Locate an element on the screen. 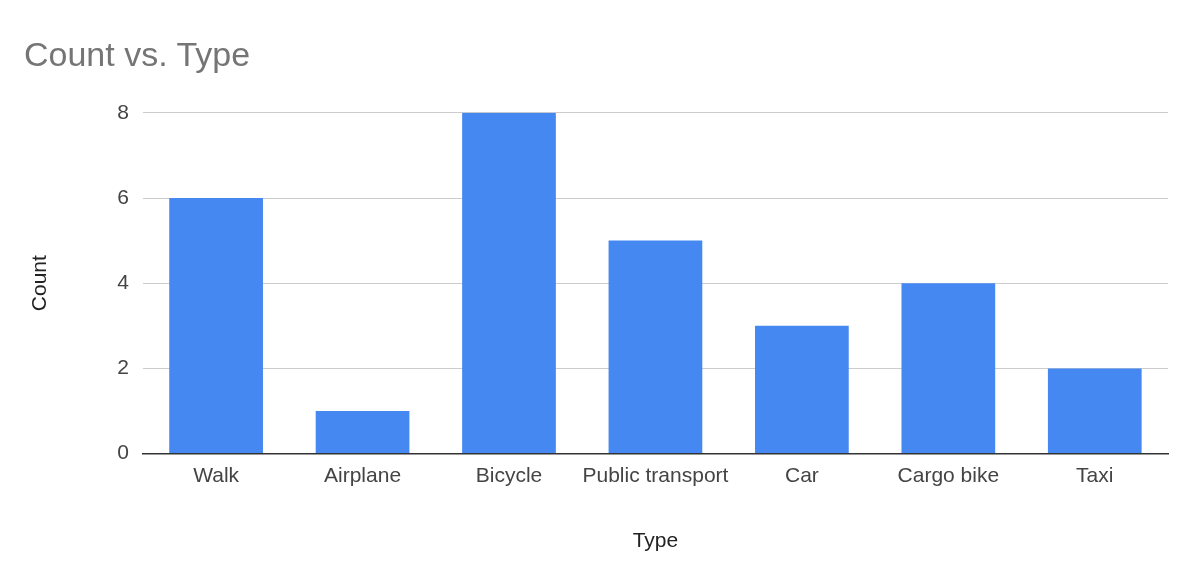 This screenshot has width=1204, height=572. y-axis-title: Count is located at coordinates (39, 283).